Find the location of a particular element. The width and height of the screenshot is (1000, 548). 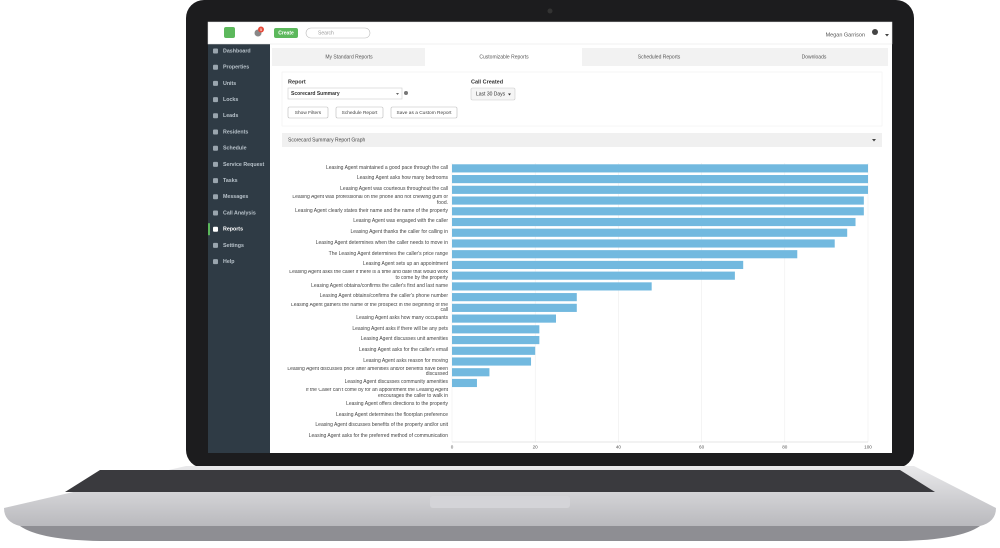

sidebar-item: Locks is located at coordinates (230, 100).